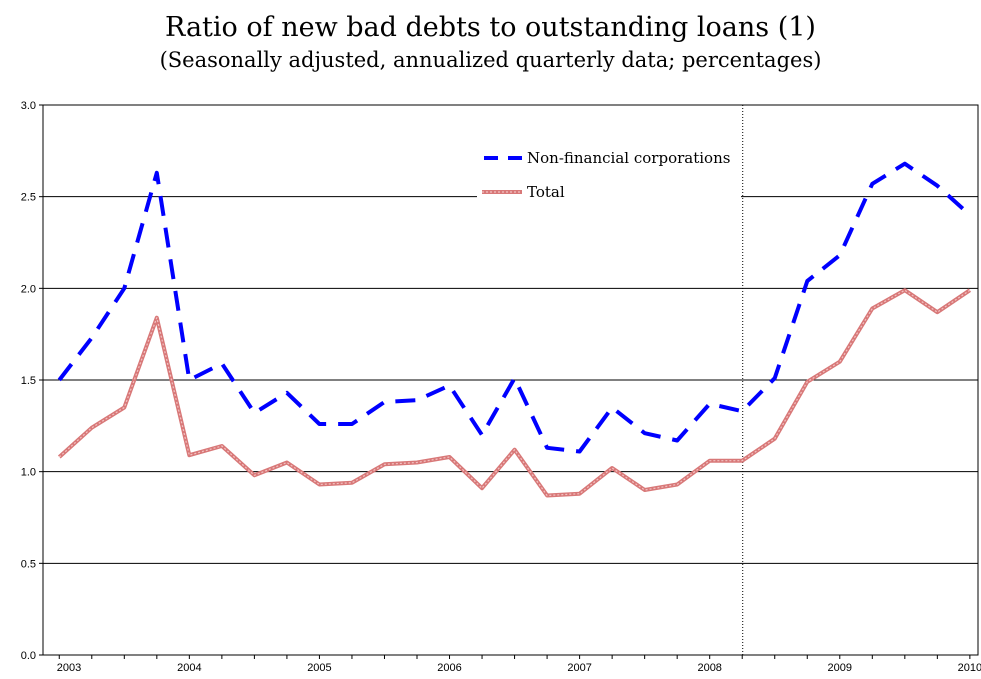 The image size is (981, 679). I want to click on y-tick-label: 1.0, so click(28, 473).